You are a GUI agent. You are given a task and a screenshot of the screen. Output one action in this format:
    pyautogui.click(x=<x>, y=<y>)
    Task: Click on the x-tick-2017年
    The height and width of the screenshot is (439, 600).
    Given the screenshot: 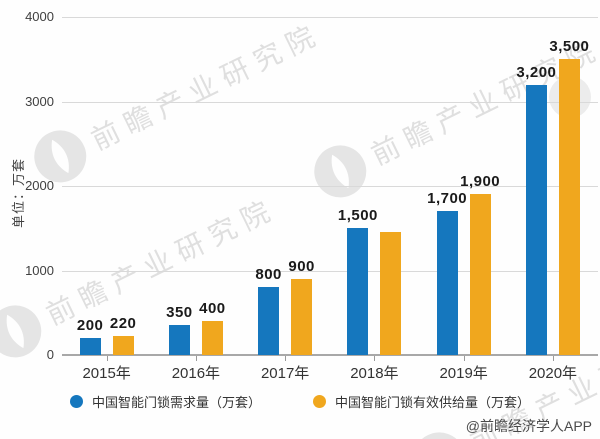 What is the action you would take?
    pyautogui.click(x=286, y=358)
    